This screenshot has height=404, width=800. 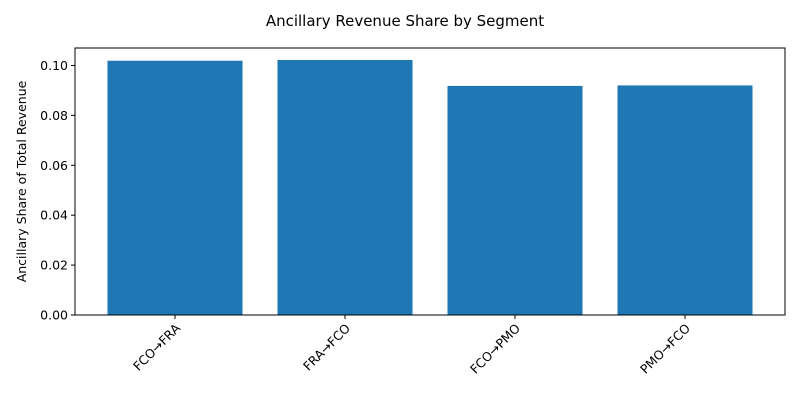 What do you see at coordinates (326, 346) in the screenshot?
I see `x-tick-label: FRA→FCO` at bounding box center [326, 346].